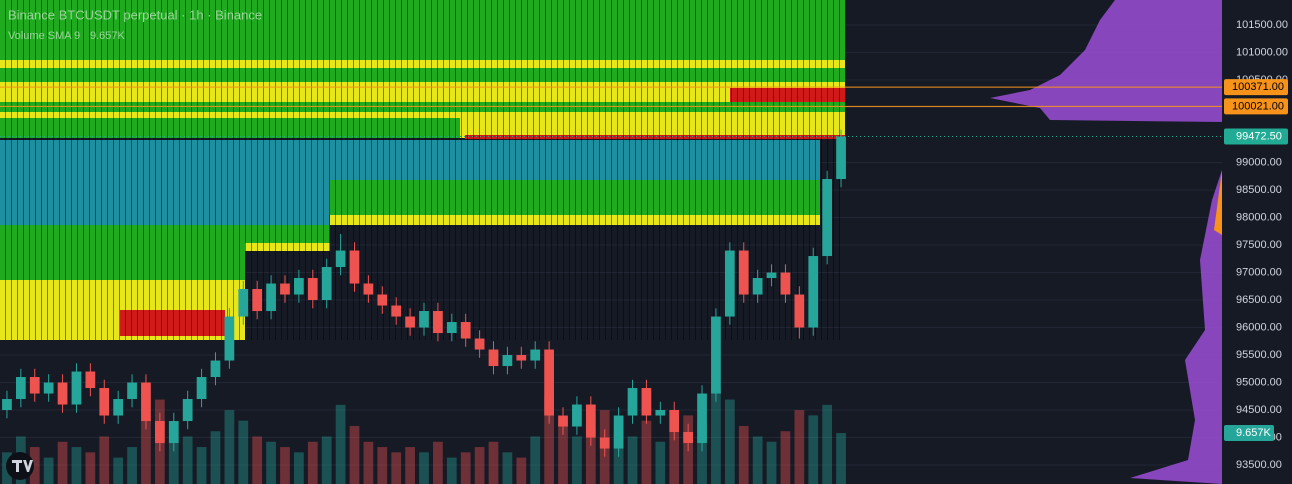  What do you see at coordinates (44, 36) in the screenshot?
I see `indicator-name: Volume SMA 9` at bounding box center [44, 36].